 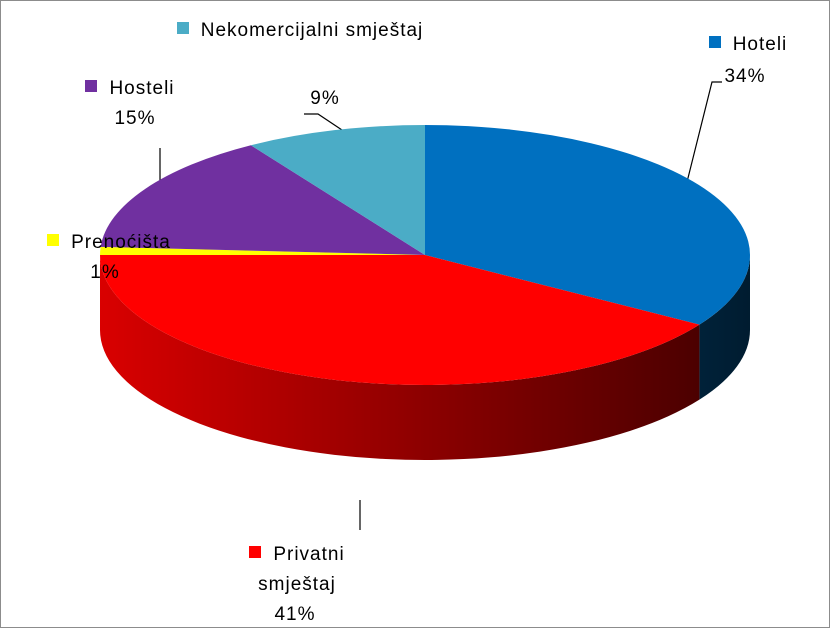 What do you see at coordinates (325, 98) in the screenshot?
I see `data-label: 9%` at bounding box center [325, 98].